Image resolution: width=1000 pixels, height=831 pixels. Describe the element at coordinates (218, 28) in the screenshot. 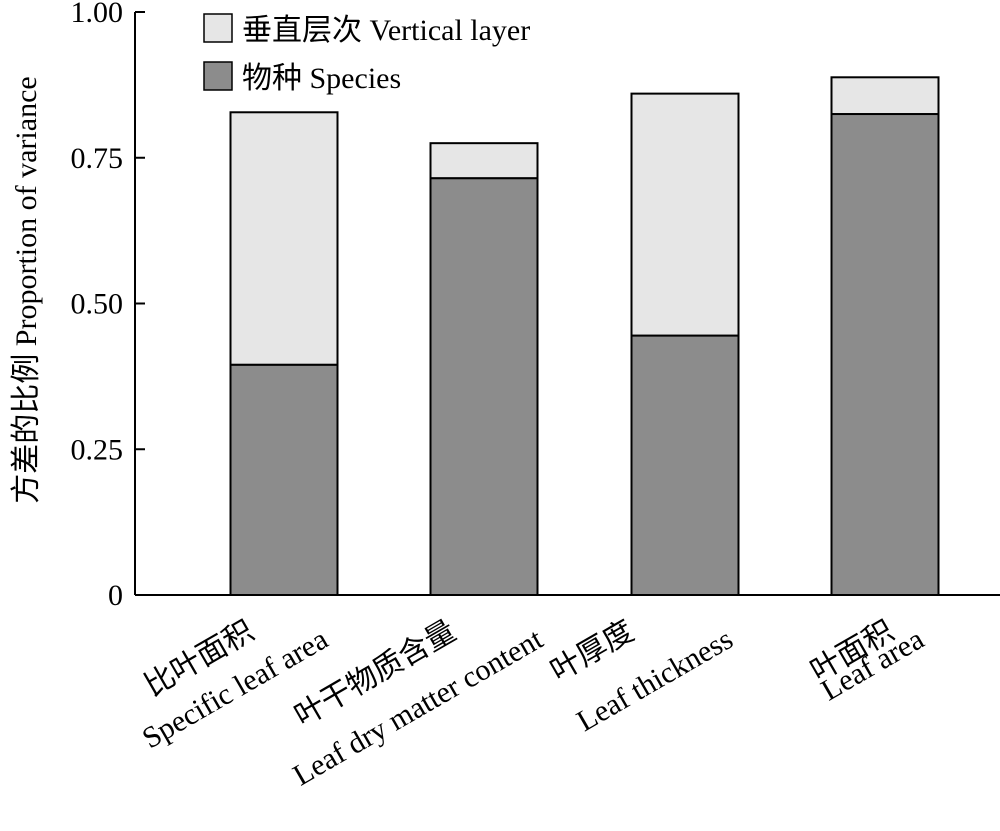

I see `legend-swatch-vertical-layer` at that location.